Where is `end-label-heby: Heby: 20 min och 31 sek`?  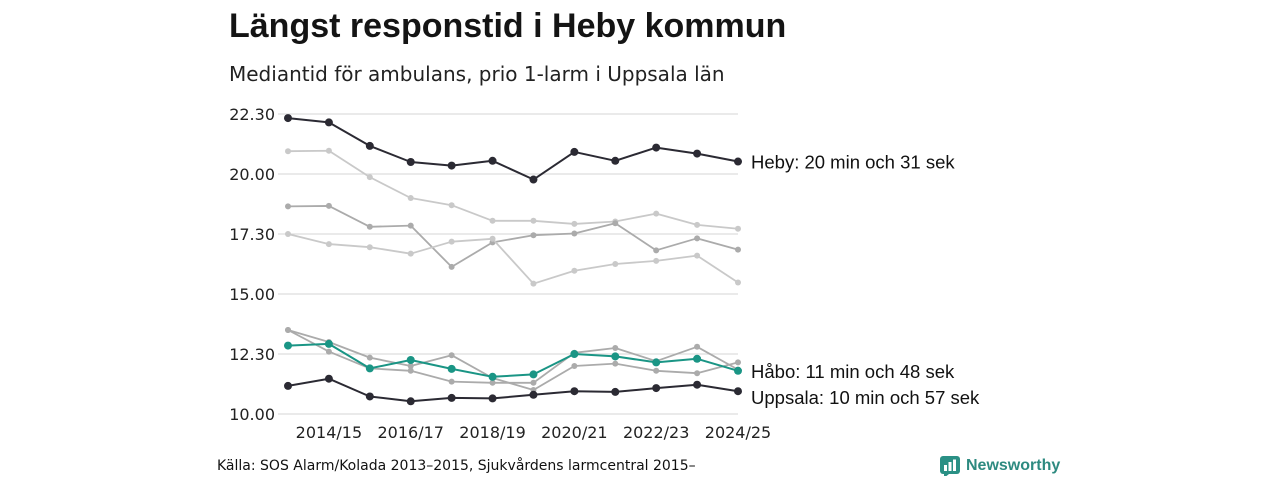
end-label-heby: Heby: 20 min och 31 sek is located at coordinates (853, 162).